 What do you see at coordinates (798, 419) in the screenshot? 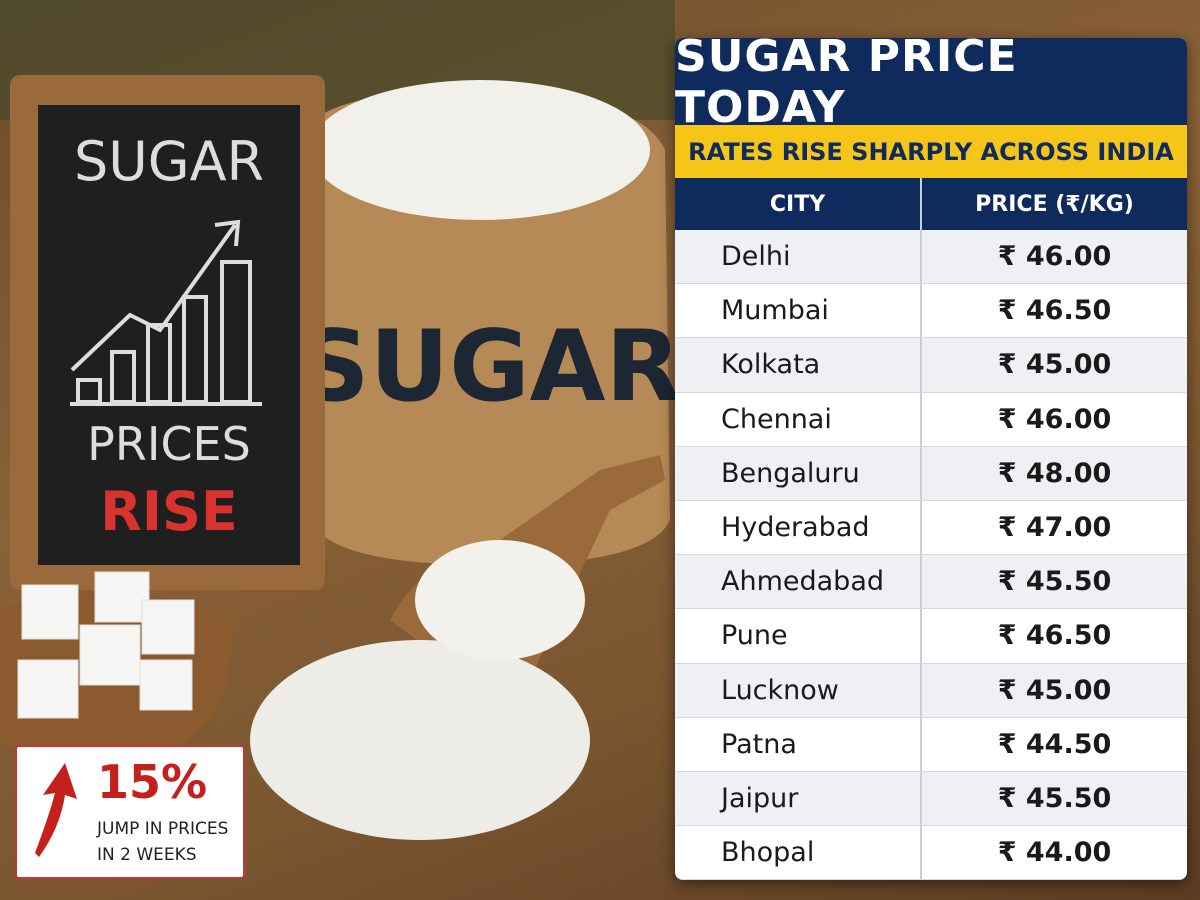
I see `city-cell: Chennai` at bounding box center [798, 419].